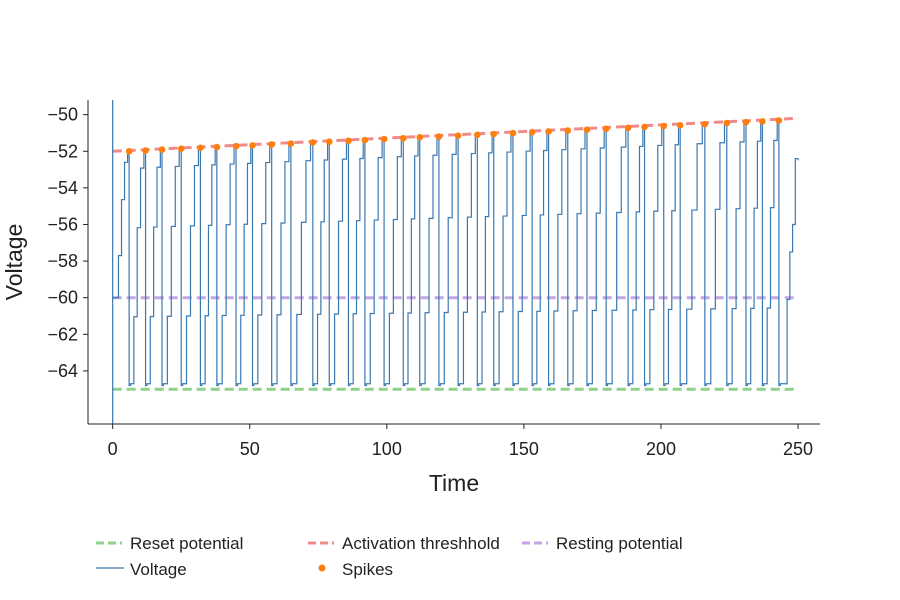  Describe the element at coordinates (619, 543) in the screenshot. I see `legend-label-resting-potential: Resting potential` at that location.